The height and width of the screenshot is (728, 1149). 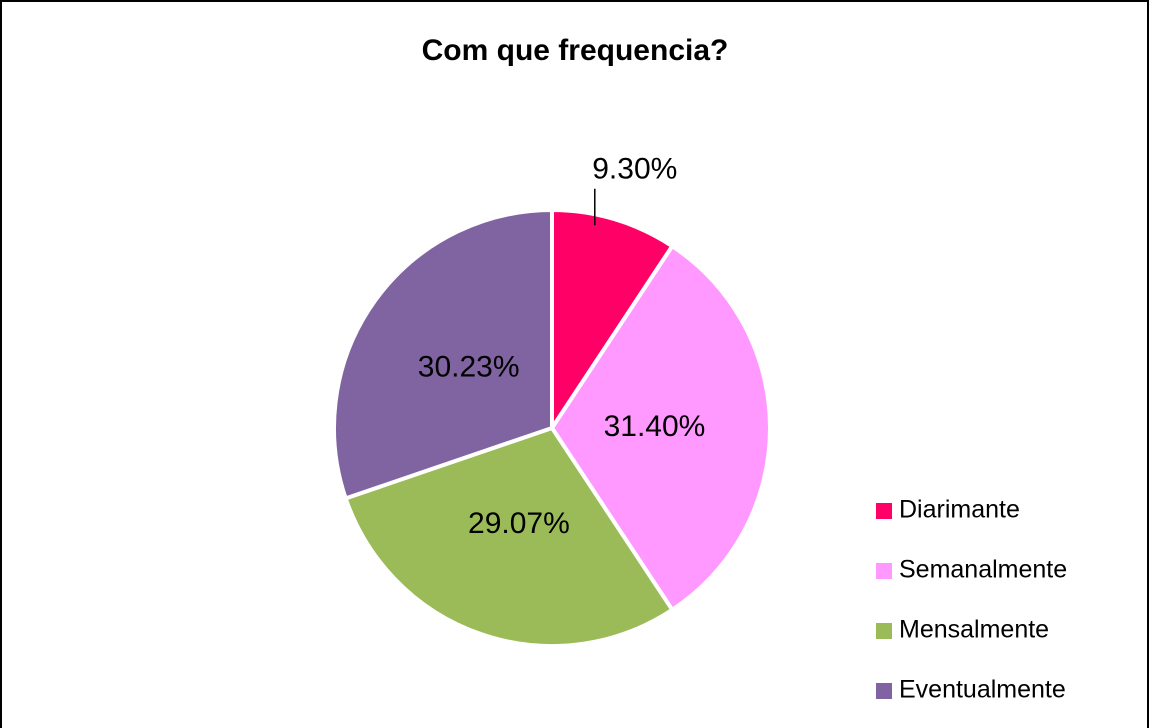 I want to click on data-label: 31.40%, so click(x=655, y=426).